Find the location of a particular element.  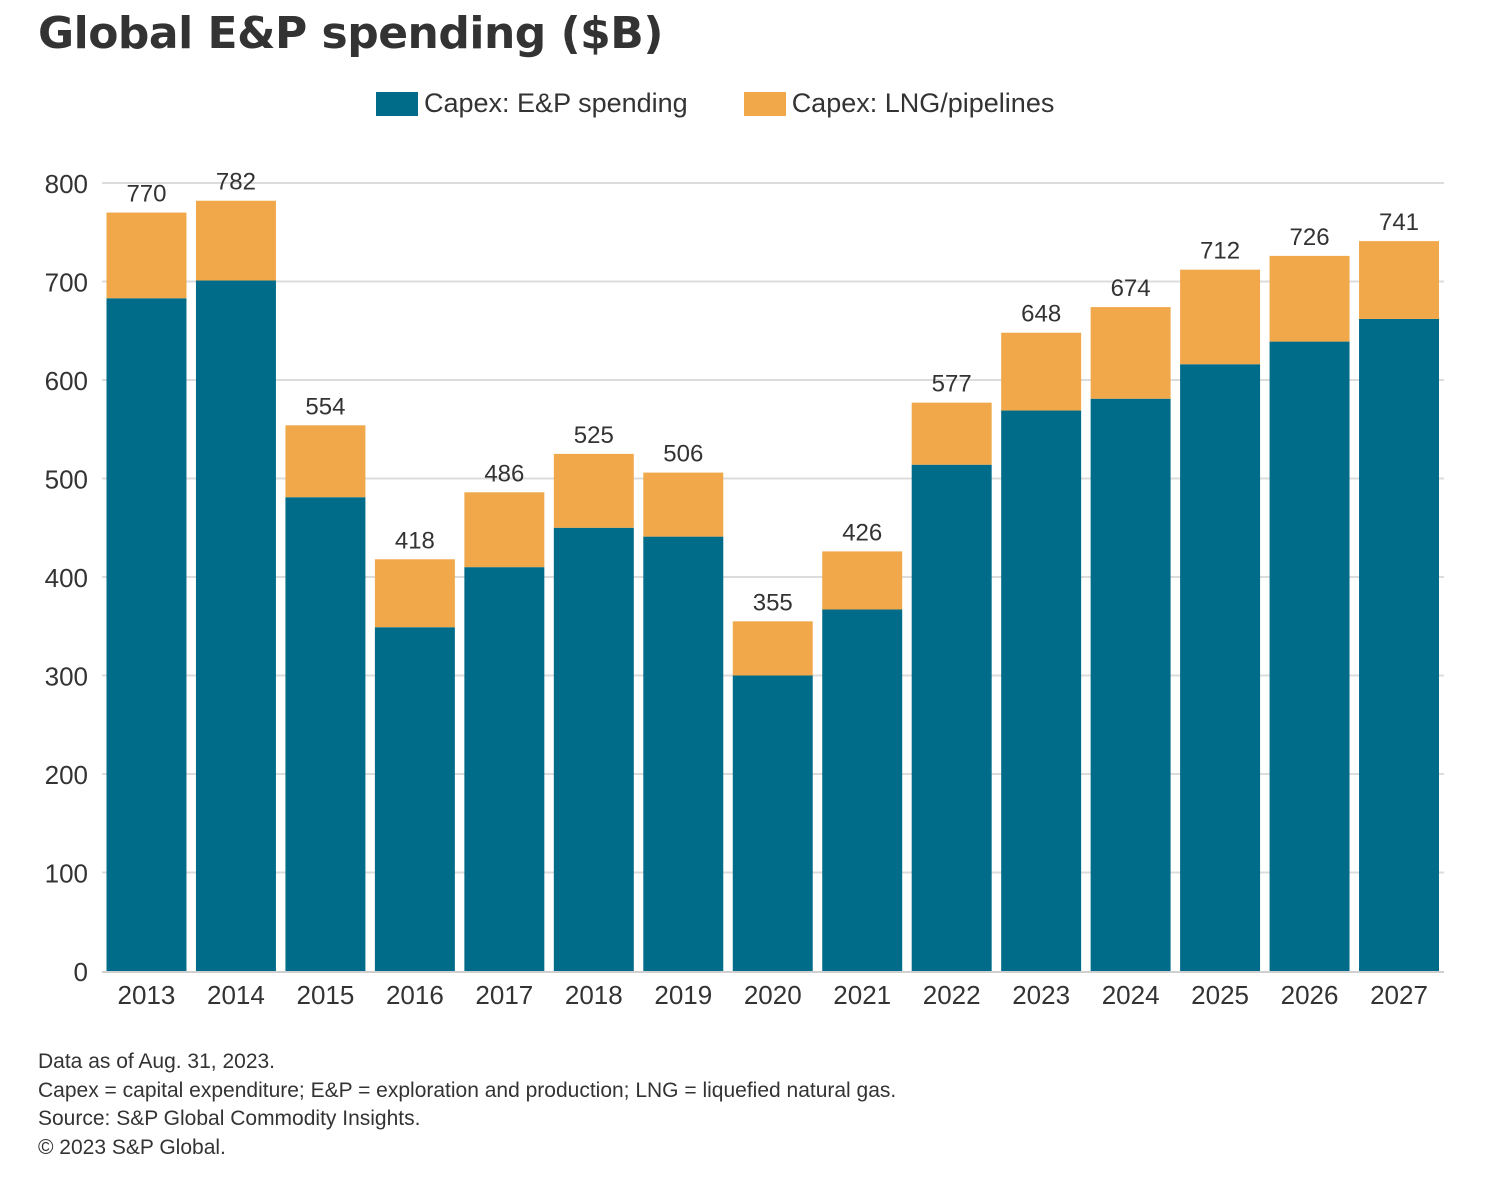

x-tick-label-2017: 2017 is located at coordinates (504, 995).